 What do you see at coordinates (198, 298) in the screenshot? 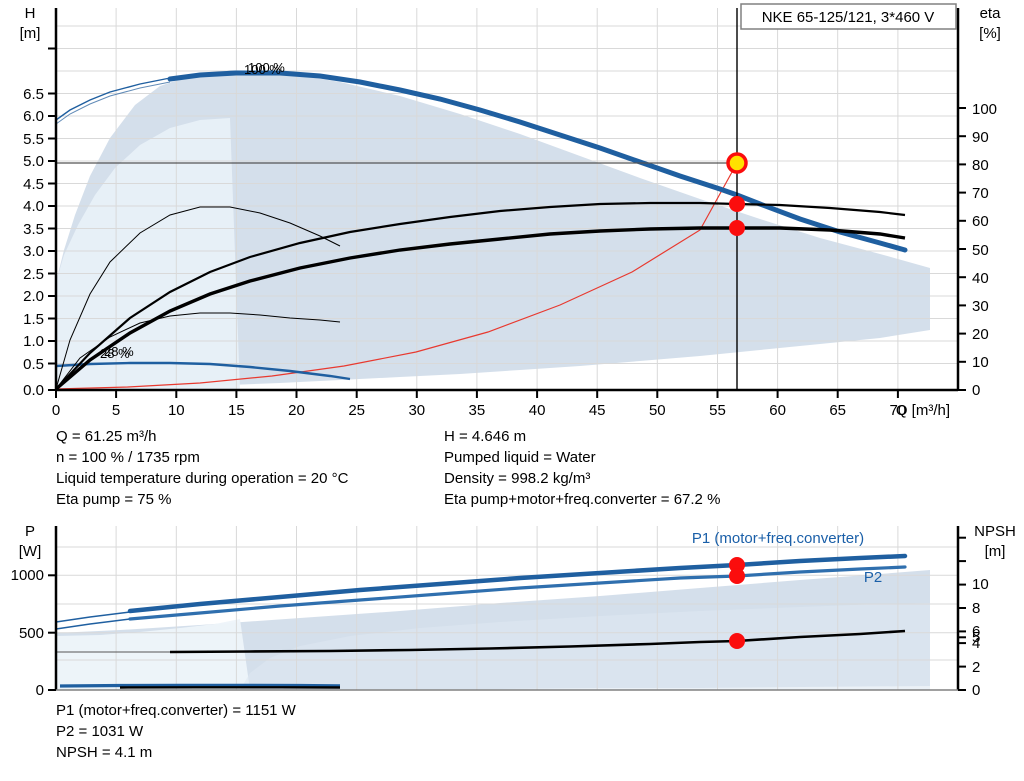
I see `eta-part-speed-upper` at bounding box center [198, 298].